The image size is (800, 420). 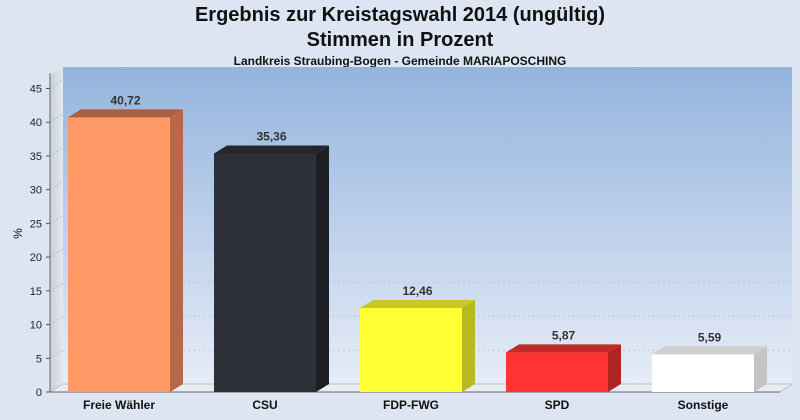 What do you see at coordinates (36, 292) in the screenshot?
I see `y-tick-label: 15` at bounding box center [36, 292].